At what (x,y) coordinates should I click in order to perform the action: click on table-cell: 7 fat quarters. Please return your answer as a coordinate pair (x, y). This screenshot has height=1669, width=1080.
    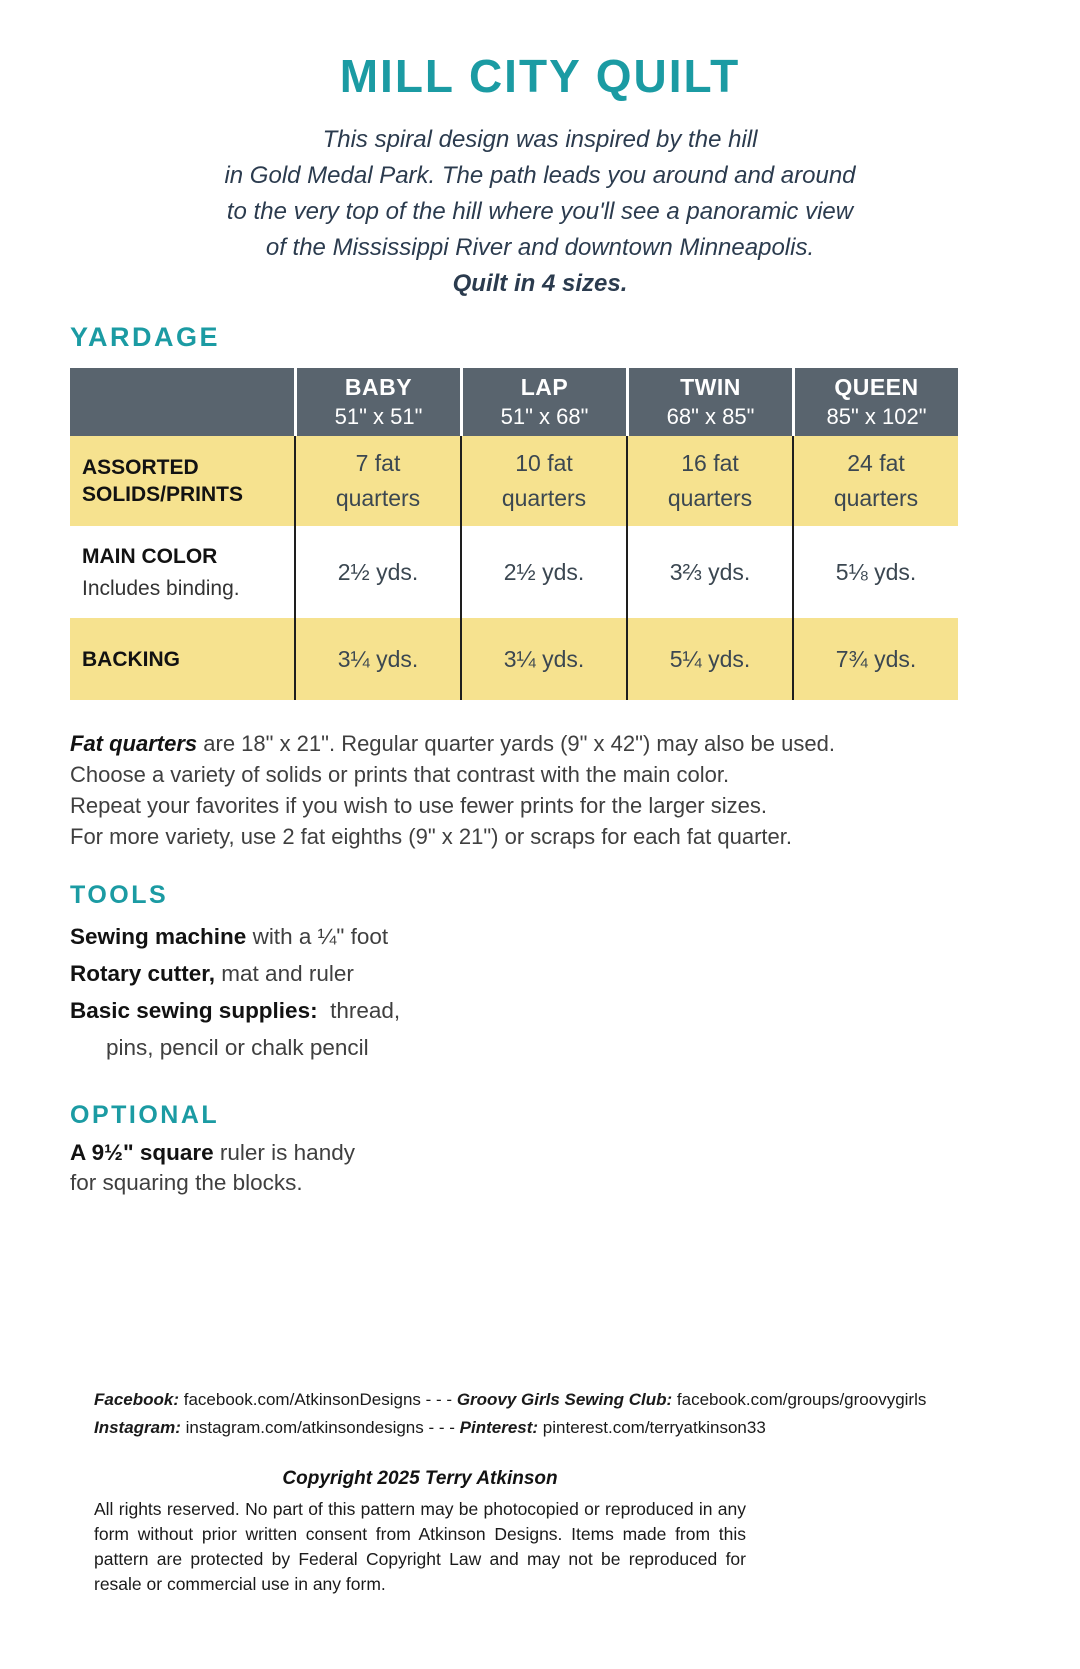
    Looking at the image, I should click on (377, 481).